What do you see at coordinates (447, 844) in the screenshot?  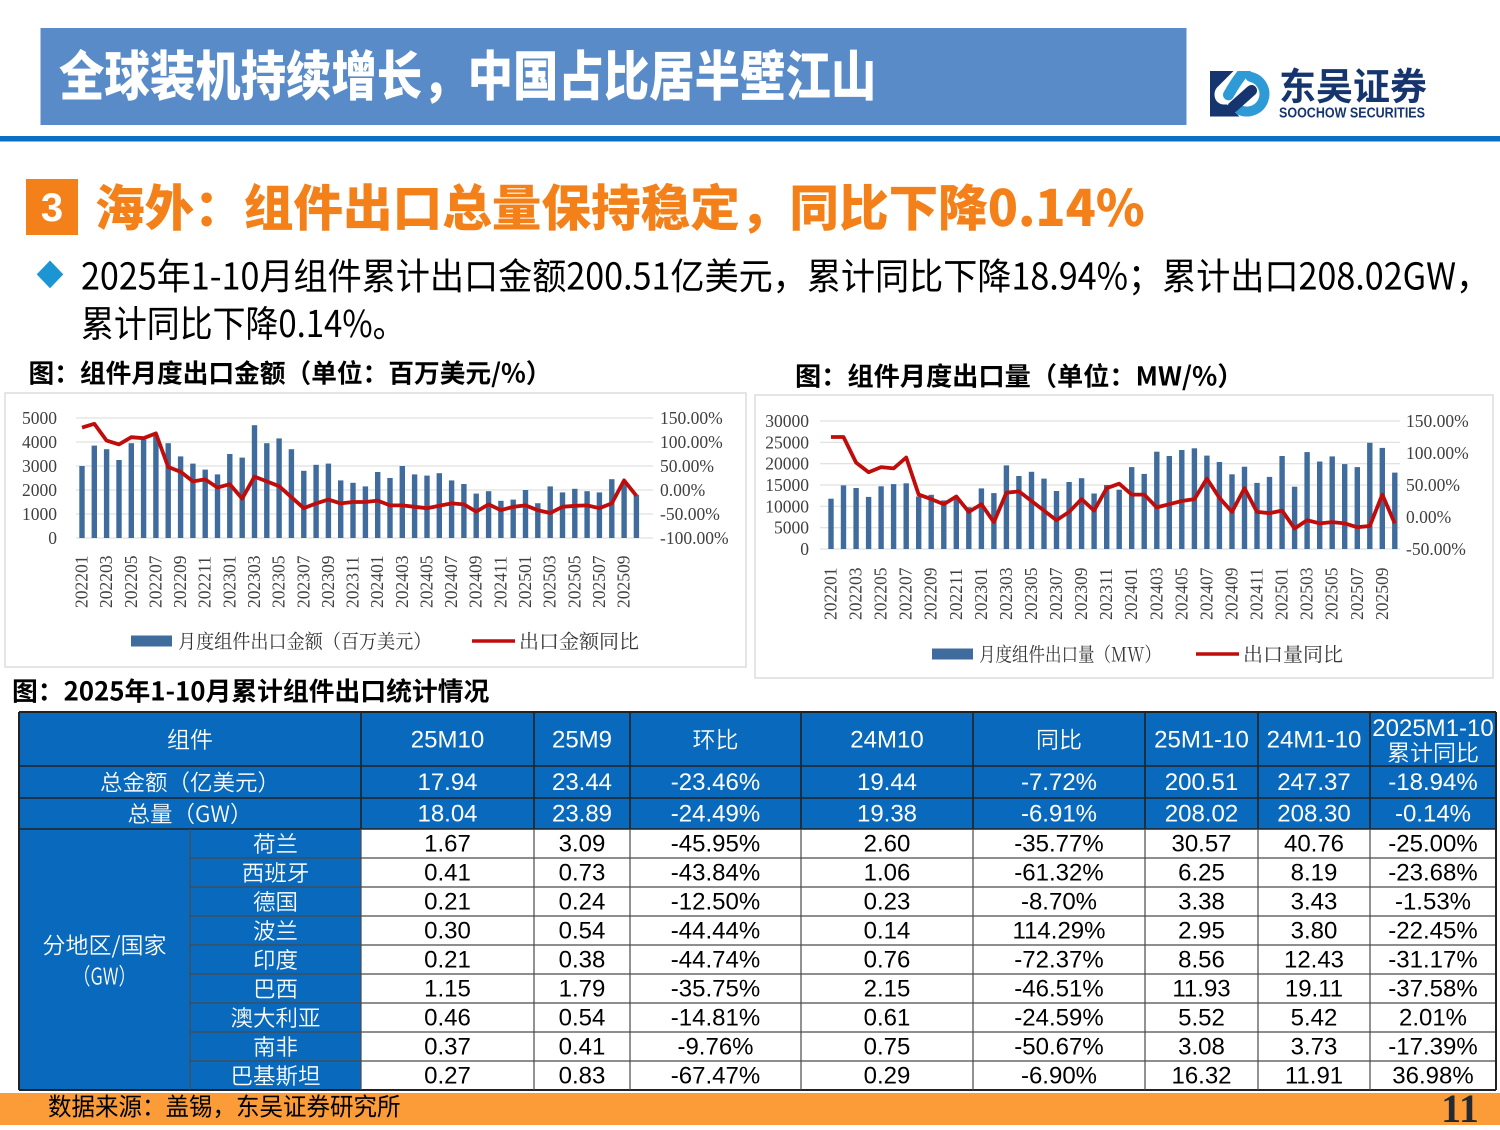 I see `svg-text: 1.67` at bounding box center [447, 844].